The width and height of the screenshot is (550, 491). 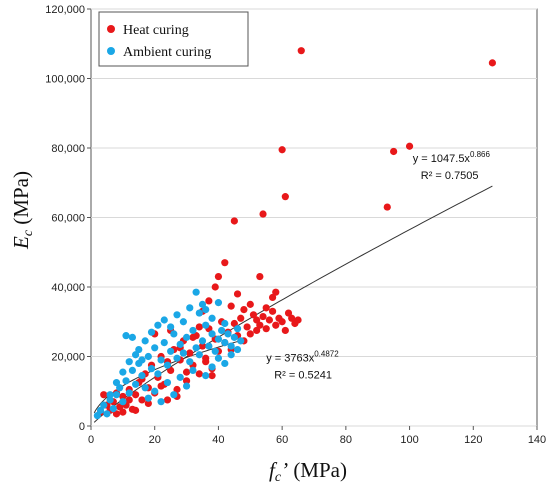 What do you see at coordinates (155, 440) in the screenshot?
I see `x-tick-label: 20` at bounding box center [155, 440].